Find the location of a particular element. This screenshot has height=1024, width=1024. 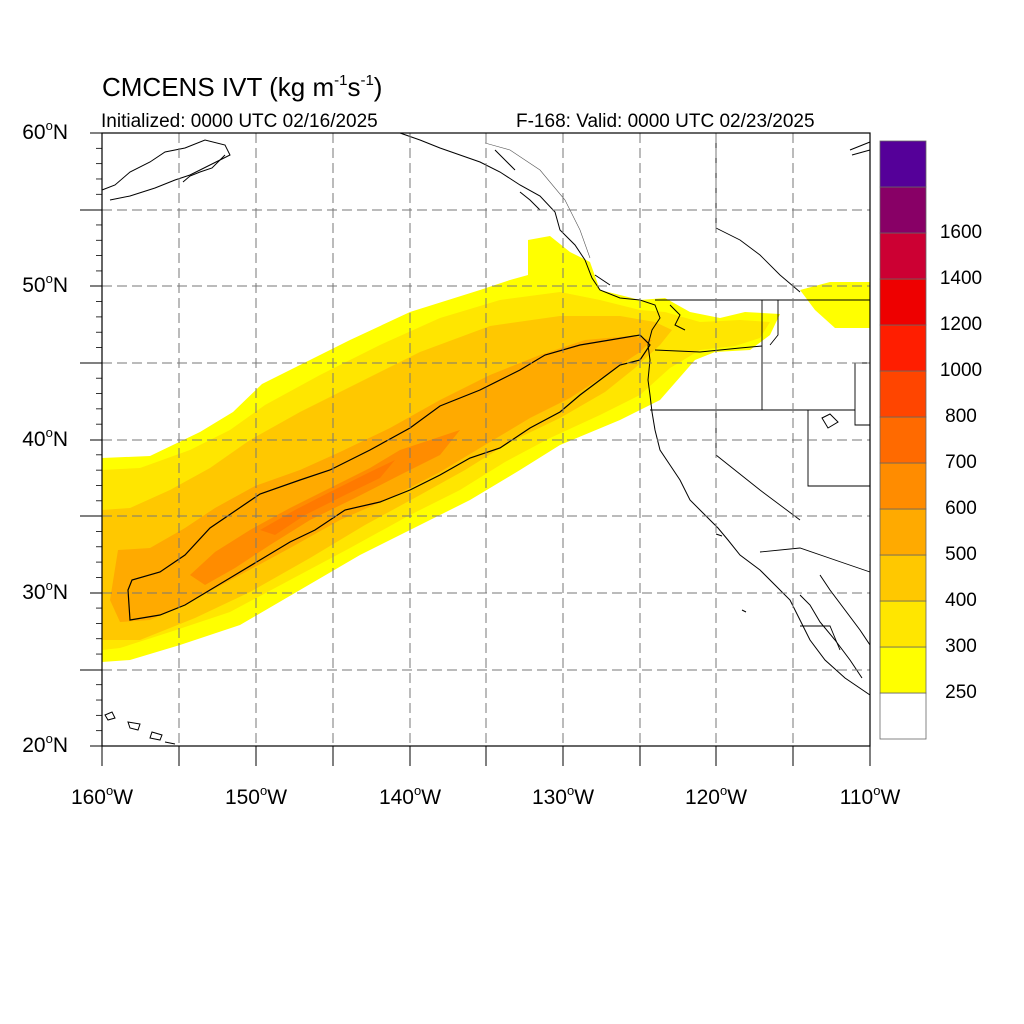

lon-label-130w: 130oW is located at coordinates (563, 796).